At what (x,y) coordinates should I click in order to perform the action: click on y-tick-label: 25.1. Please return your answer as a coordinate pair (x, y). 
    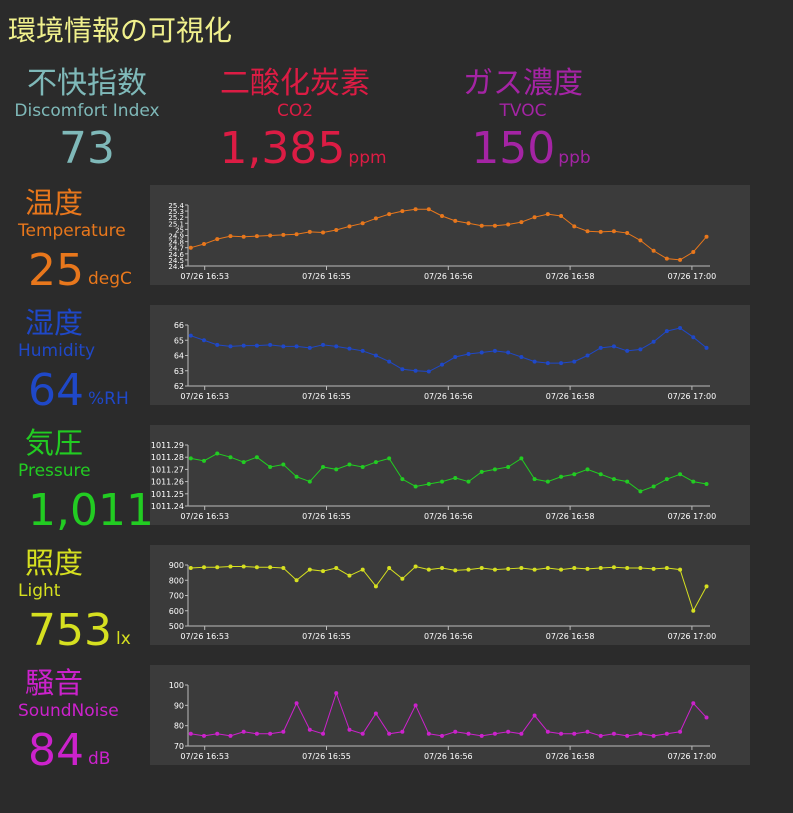
    Looking at the image, I should click on (176, 224).